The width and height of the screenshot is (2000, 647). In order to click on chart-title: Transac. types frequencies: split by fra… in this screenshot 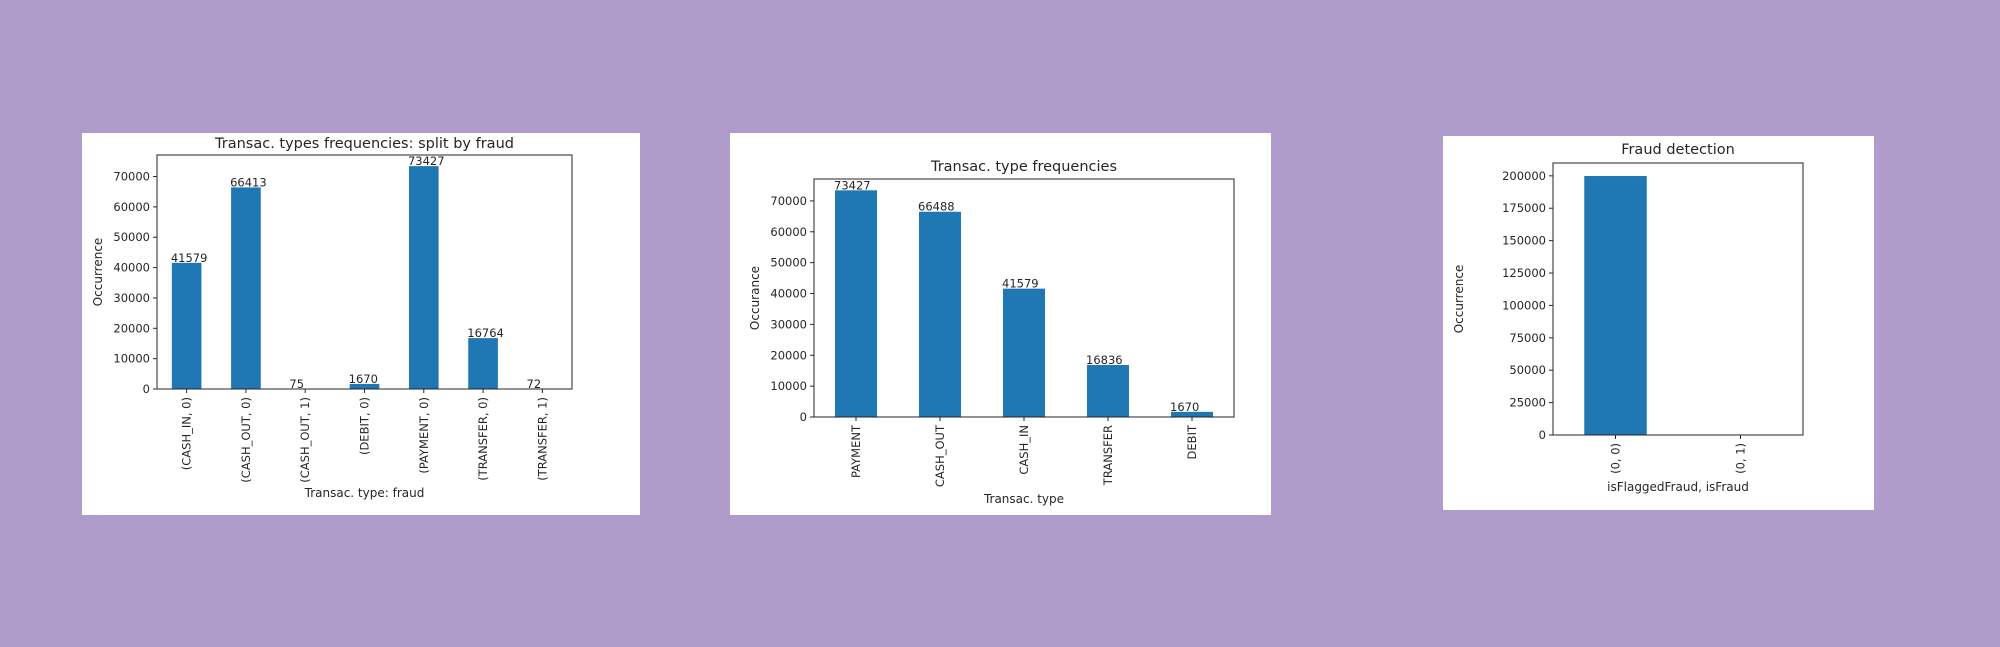, I will do `click(364, 144)`.